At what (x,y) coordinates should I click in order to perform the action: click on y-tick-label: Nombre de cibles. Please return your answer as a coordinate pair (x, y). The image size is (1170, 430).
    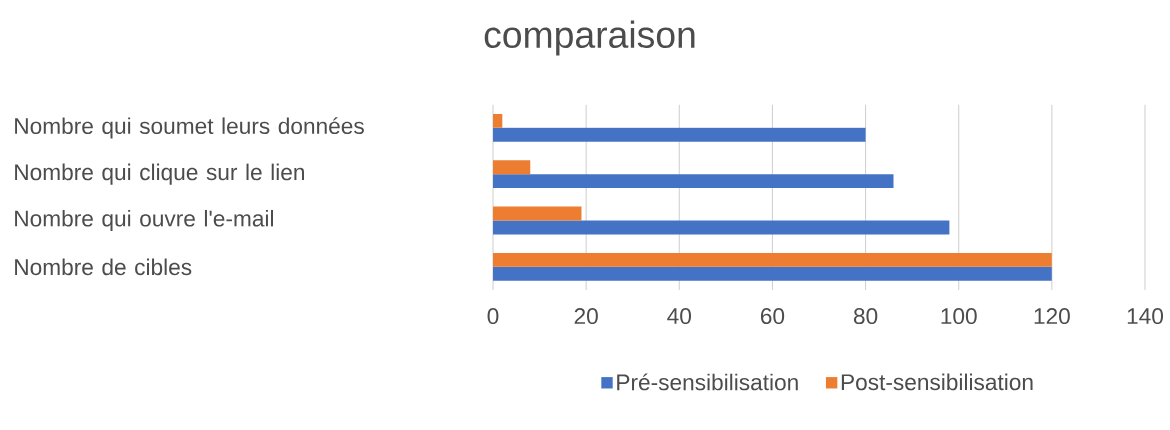
    Looking at the image, I should click on (103, 267).